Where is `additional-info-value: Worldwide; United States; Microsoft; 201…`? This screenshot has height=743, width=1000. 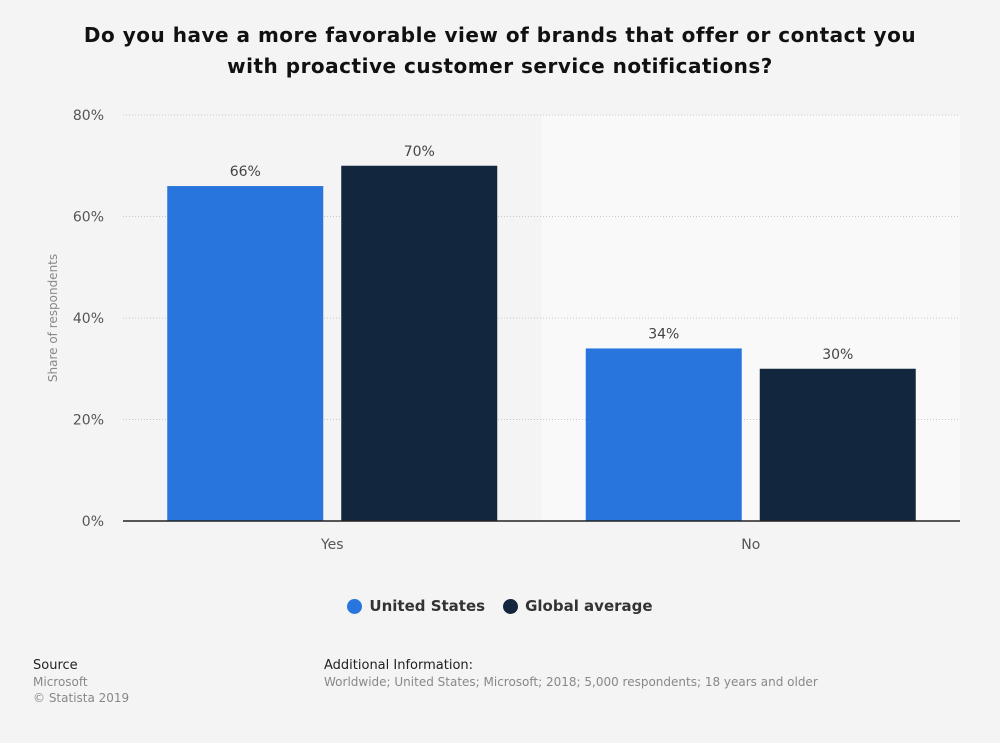
additional-info-value: Worldwide; United States; Microsoft; 201… is located at coordinates (571, 682).